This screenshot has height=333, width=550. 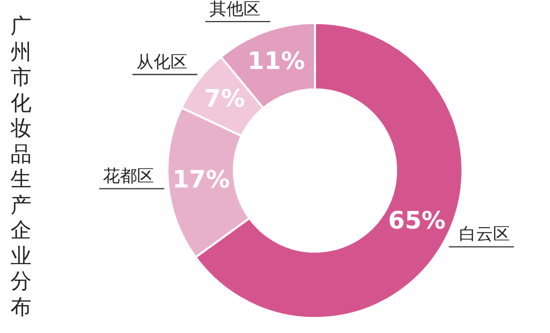 What do you see at coordinates (21, 166) in the screenshot?
I see `chart-title: 广州市化妆品生产企业分布` at bounding box center [21, 166].